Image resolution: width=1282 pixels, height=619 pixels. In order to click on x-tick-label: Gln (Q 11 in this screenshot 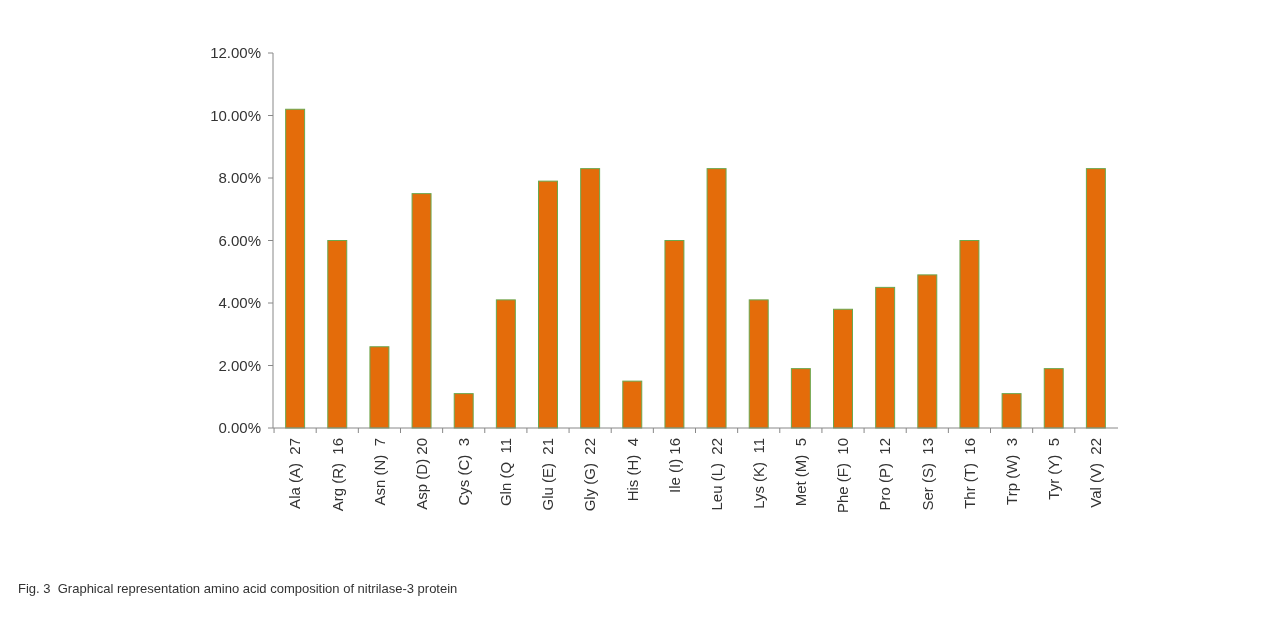, I will do `click(506, 472)`.